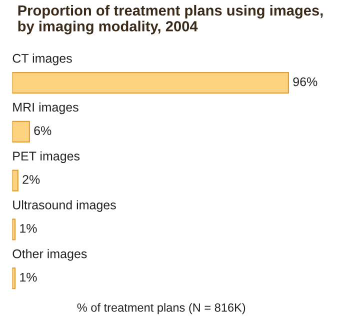 Image resolution: width=347 pixels, height=330 pixels. I want to click on chart-title: Proportion of treatment plans using images, by imaging modality, 2004, so click(170, 19).